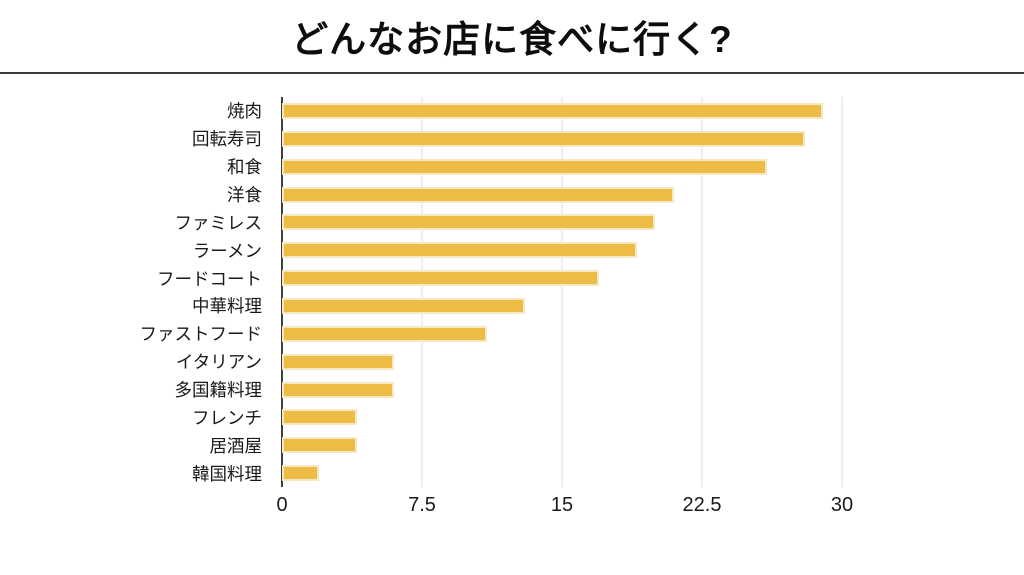 Image resolution: width=1024 pixels, height=575 pixels. I want to click on category-label: イタリアン, so click(218, 362).